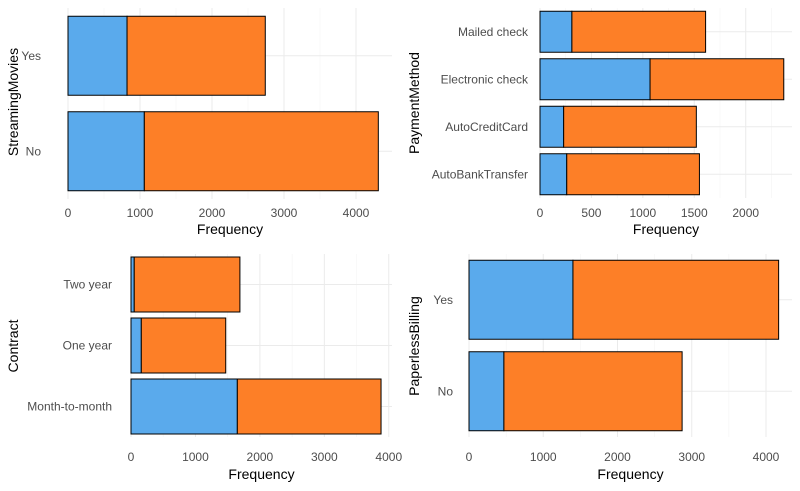  I want to click on category-label-two-year: Two year, so click(87, 285).